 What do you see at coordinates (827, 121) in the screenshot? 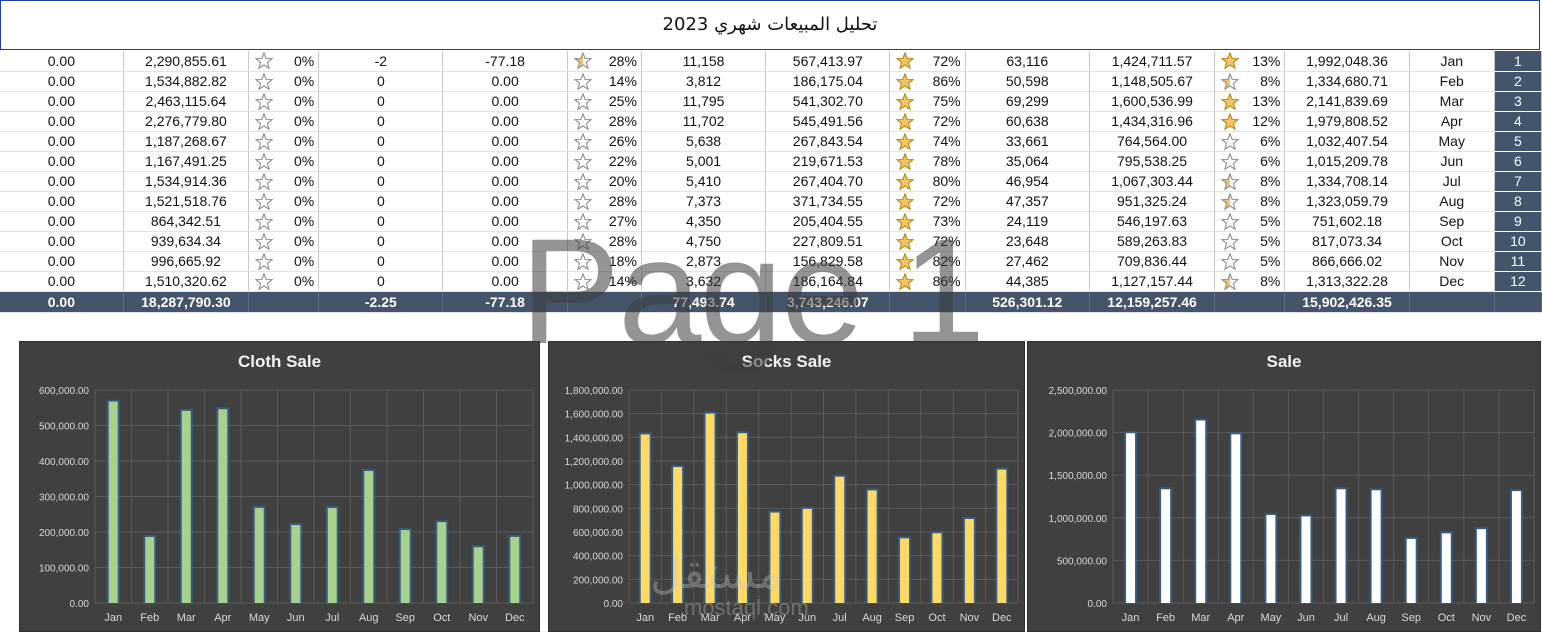
I see `cell-text: 545,491.56` at bounding box center [827, 121].